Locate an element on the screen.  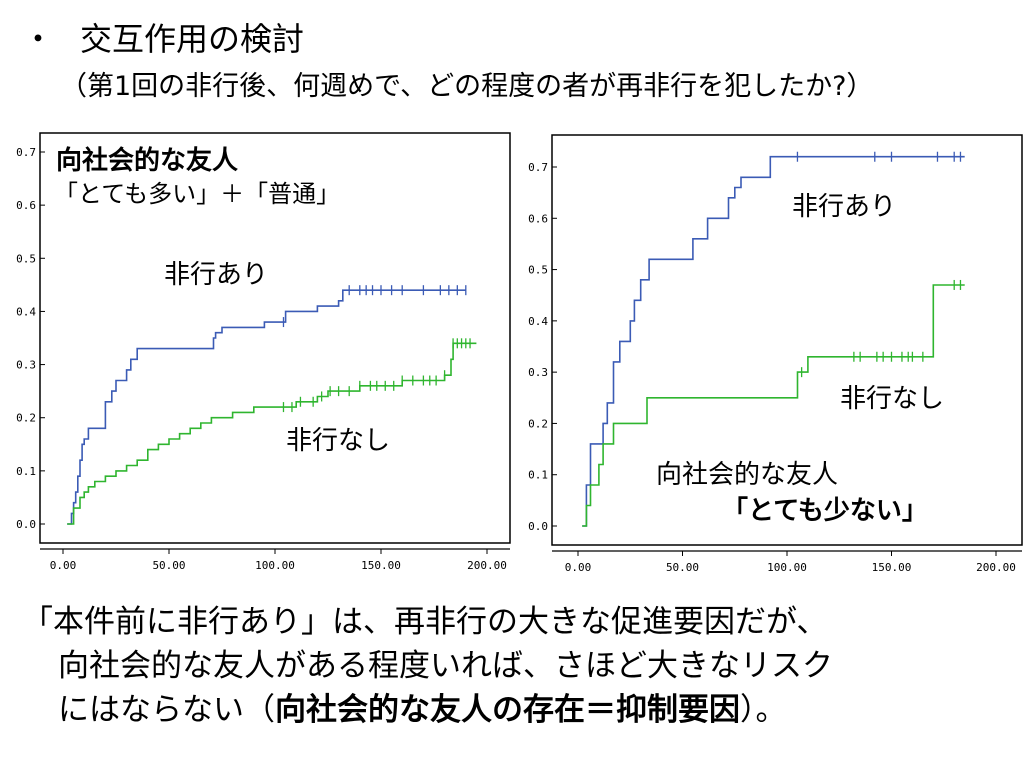
conclusion-line-3: にはならない（向社会的な友人の存在＝抑制要因）。 is located at coordinates (427, 710).